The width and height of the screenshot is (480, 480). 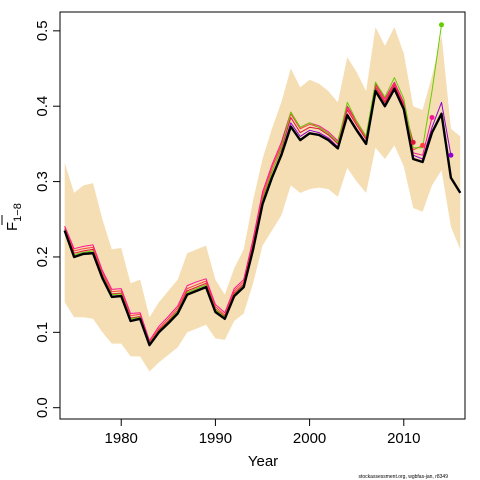 What do you see at coordinates (215, 438) in the screenshot?
I see `x-tick-label-1: 1990` at bounding box center [215, 438].